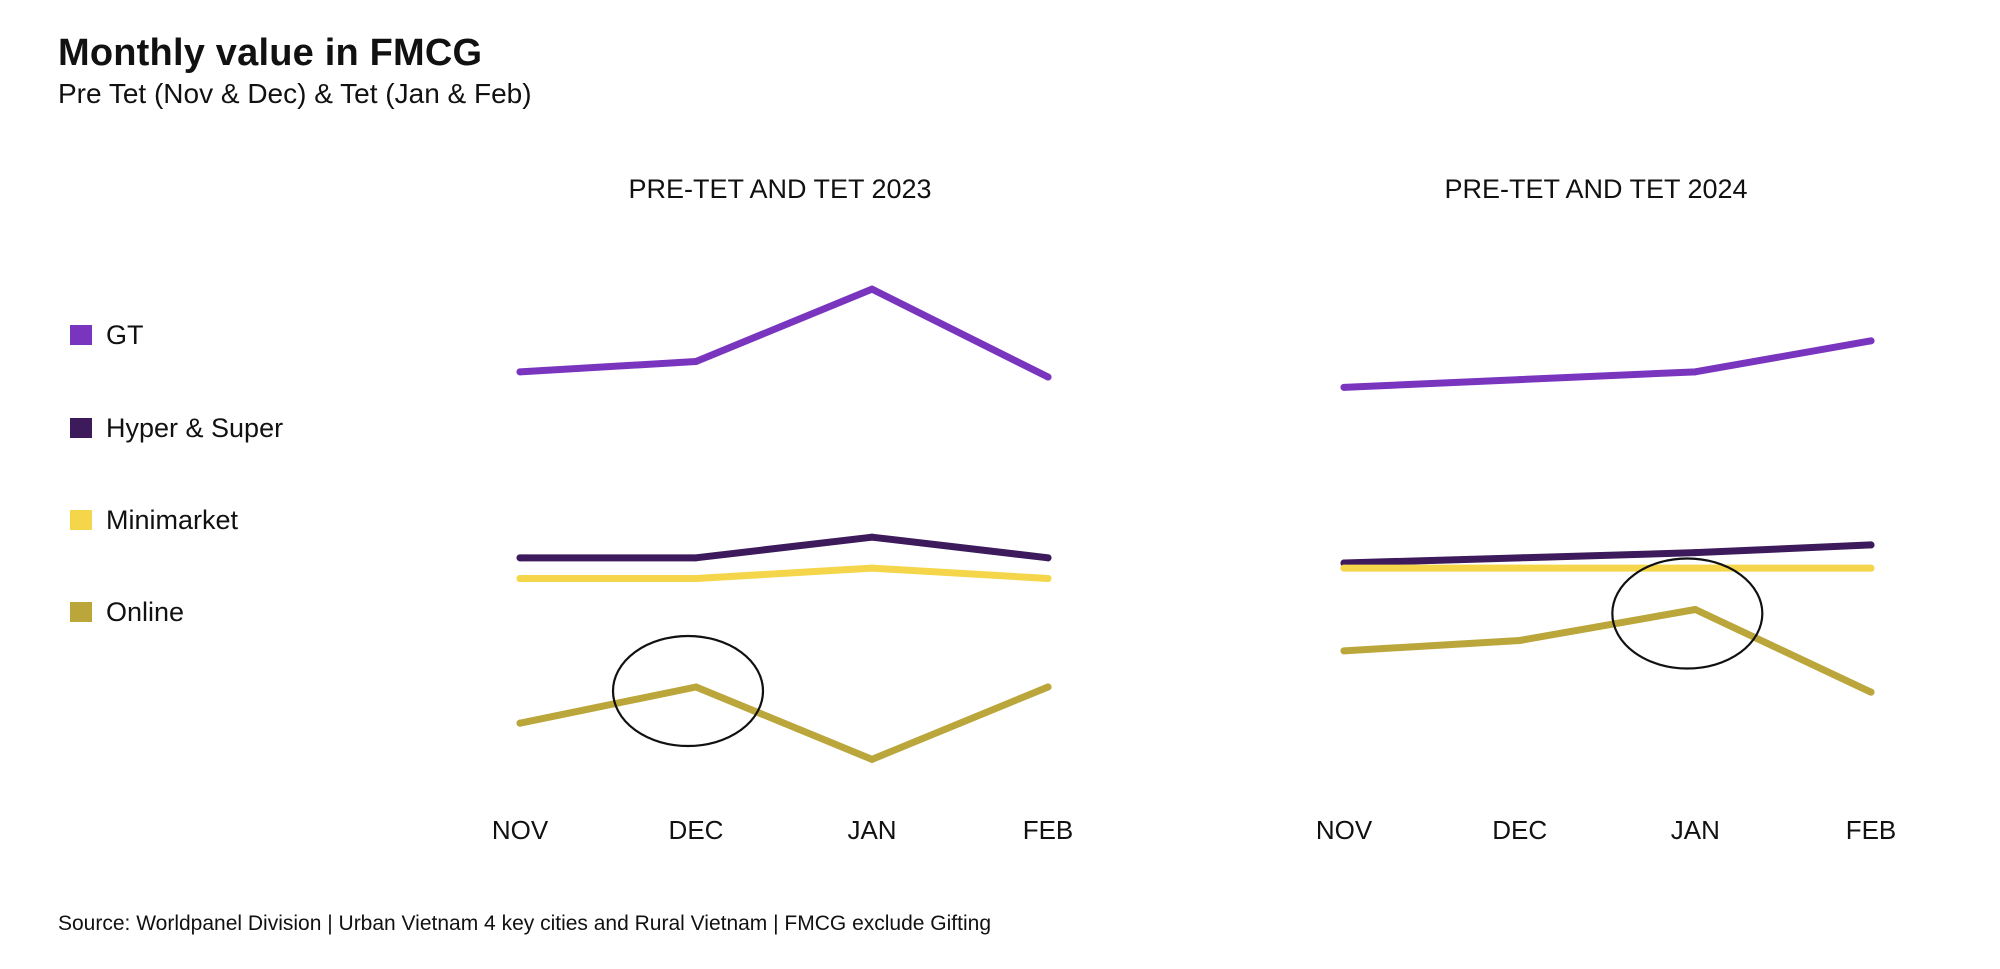 The height and width of the screenshot is (969, 2000). I want to click on legend-swatch-hyper-super, so click(81, 428).